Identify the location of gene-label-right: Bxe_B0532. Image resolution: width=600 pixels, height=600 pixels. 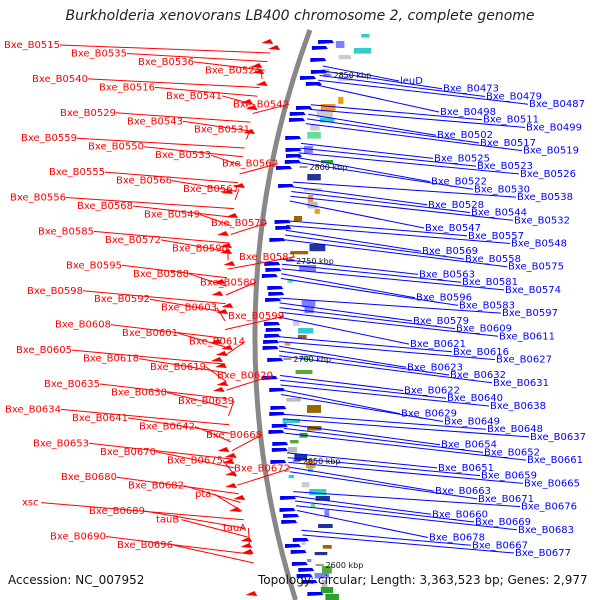
(542, 220).